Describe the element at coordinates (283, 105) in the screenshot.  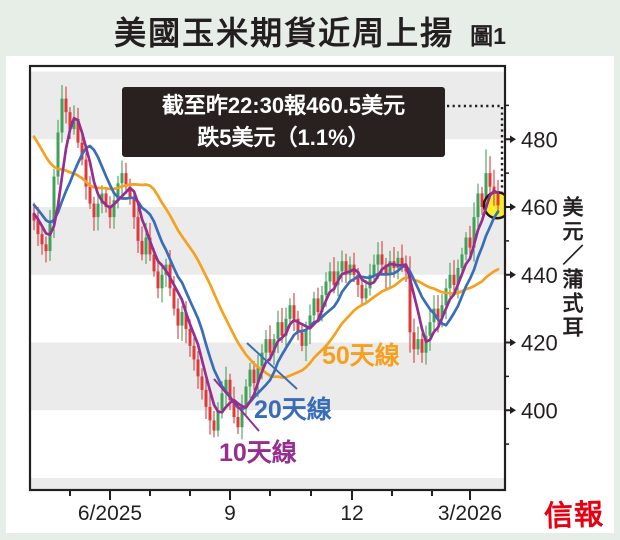
I see `annotation-line1: 截至昨22:30報460.5美元` at that location.